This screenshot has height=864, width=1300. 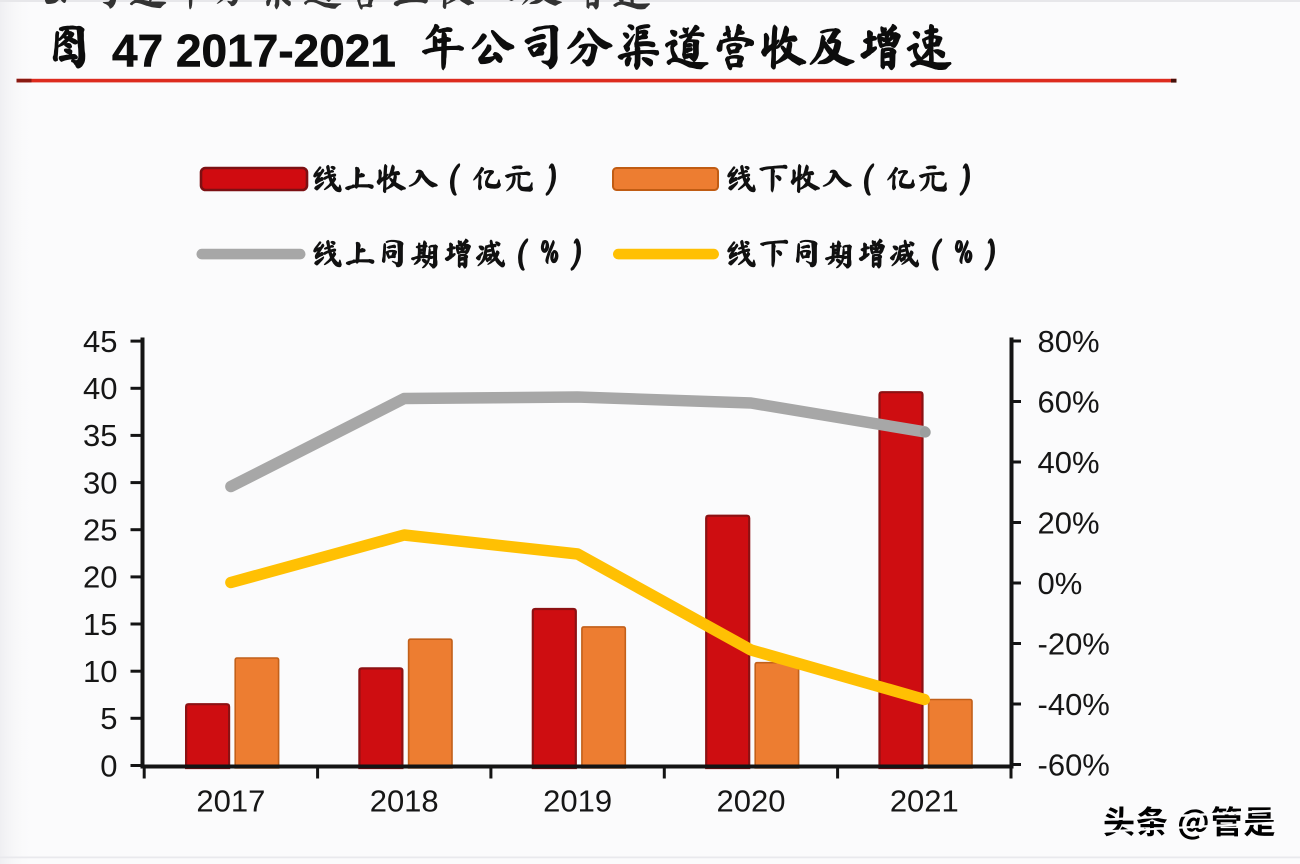 I want to click on svg-text: -20%, so click(x=1074, y=643).